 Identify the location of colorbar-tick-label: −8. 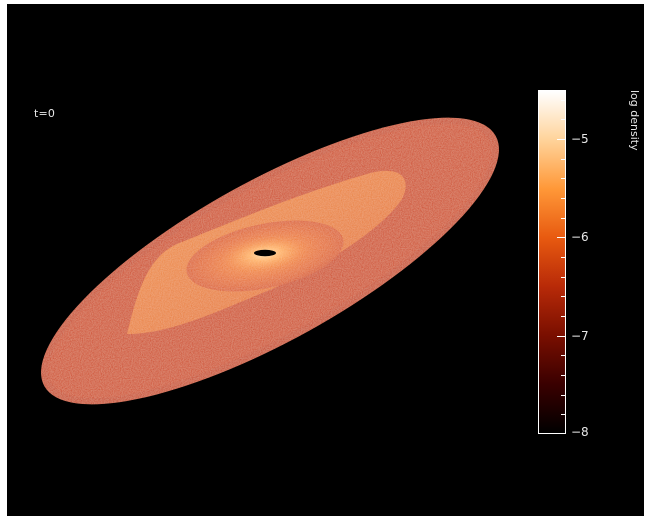
(580, 432).